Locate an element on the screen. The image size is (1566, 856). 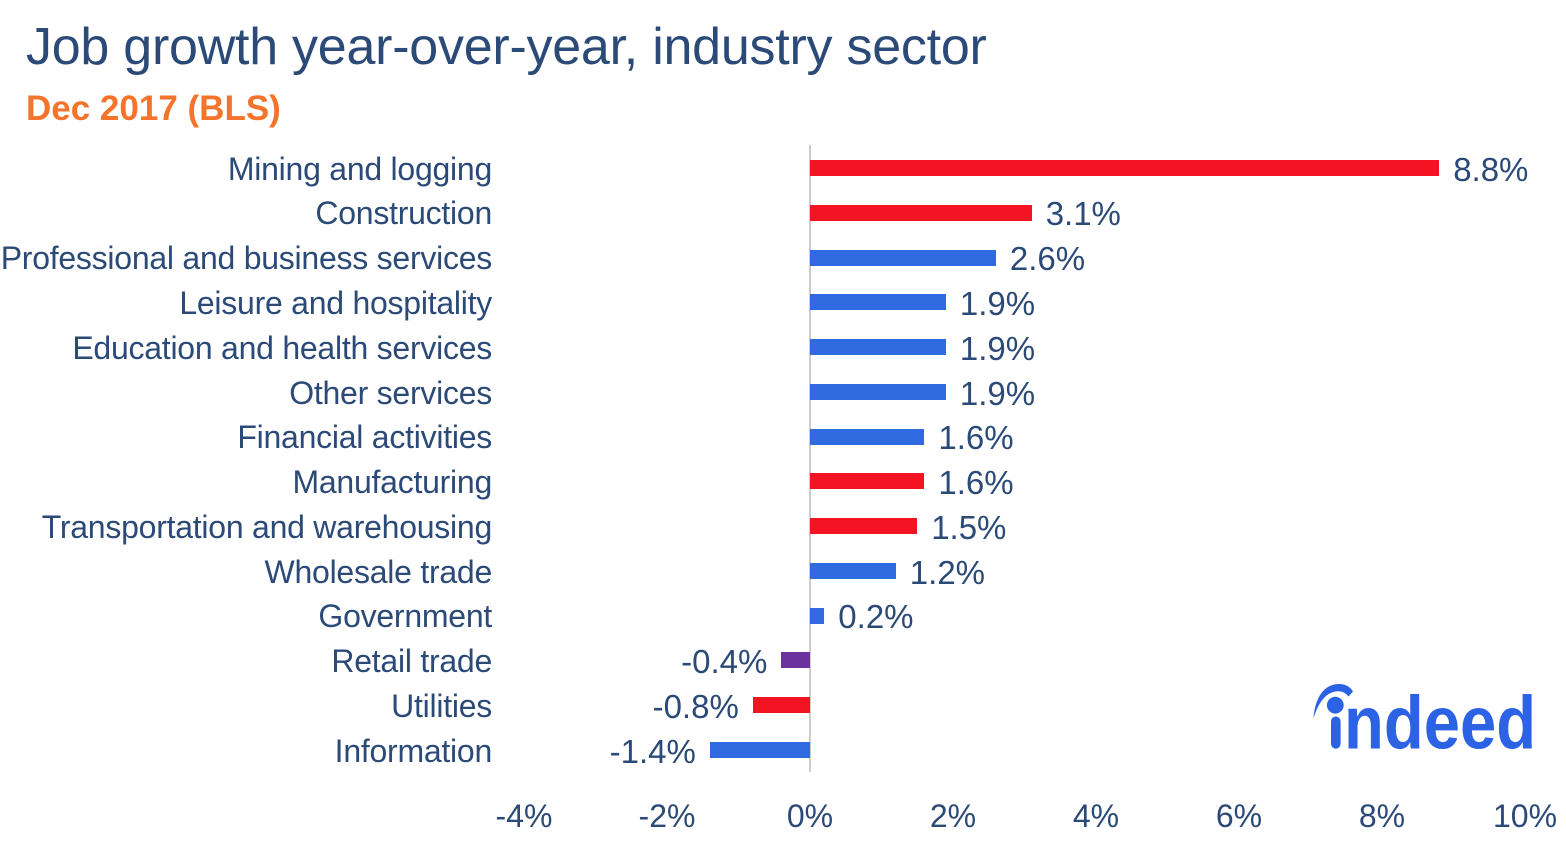
svg-text: ndeed is located at coordinates (1440, 722).